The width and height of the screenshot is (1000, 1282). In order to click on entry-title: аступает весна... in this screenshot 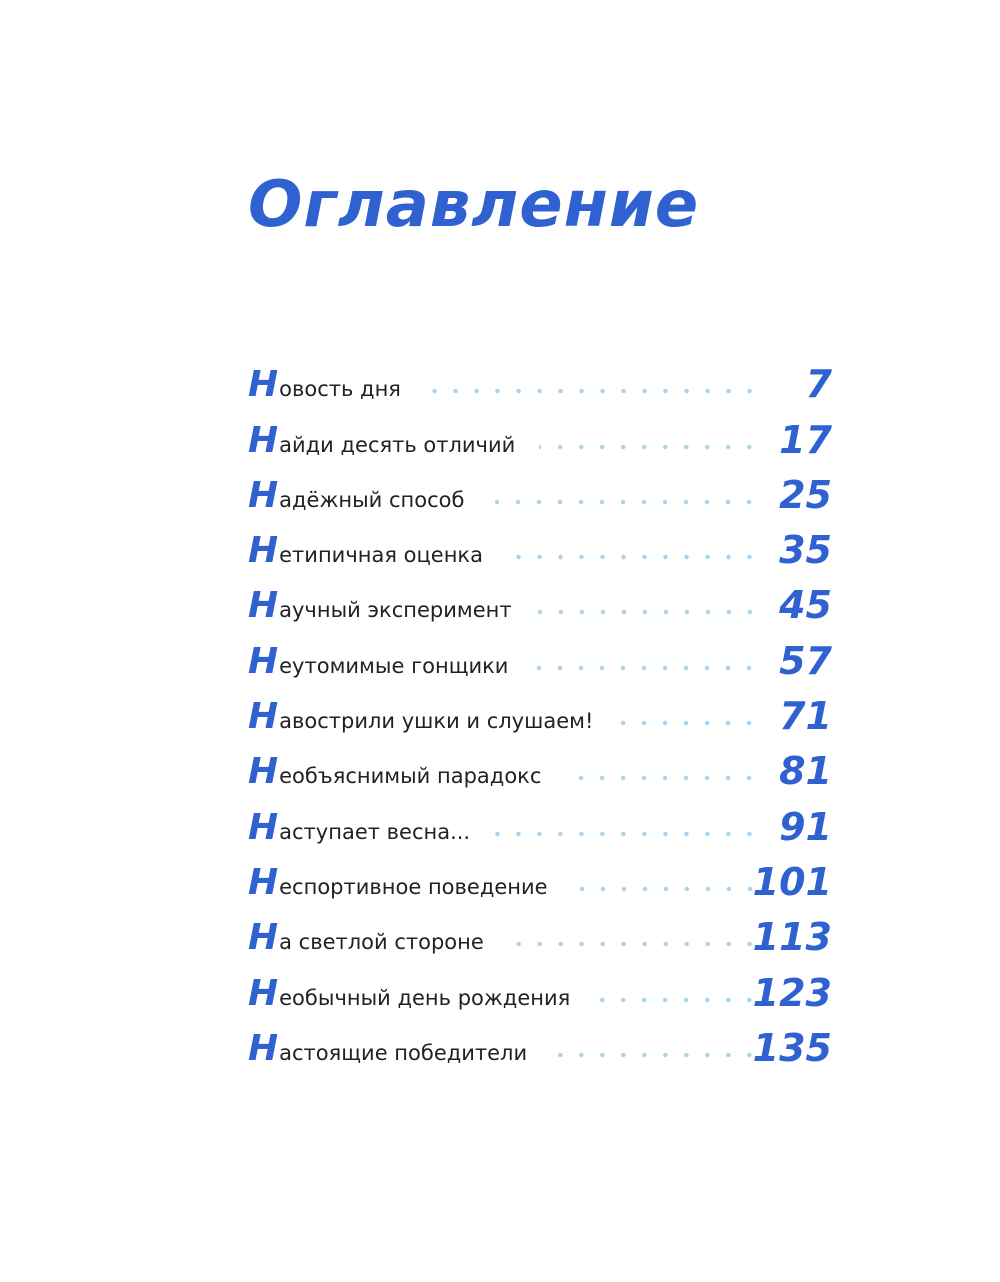, I will do `click(375, 831)`.